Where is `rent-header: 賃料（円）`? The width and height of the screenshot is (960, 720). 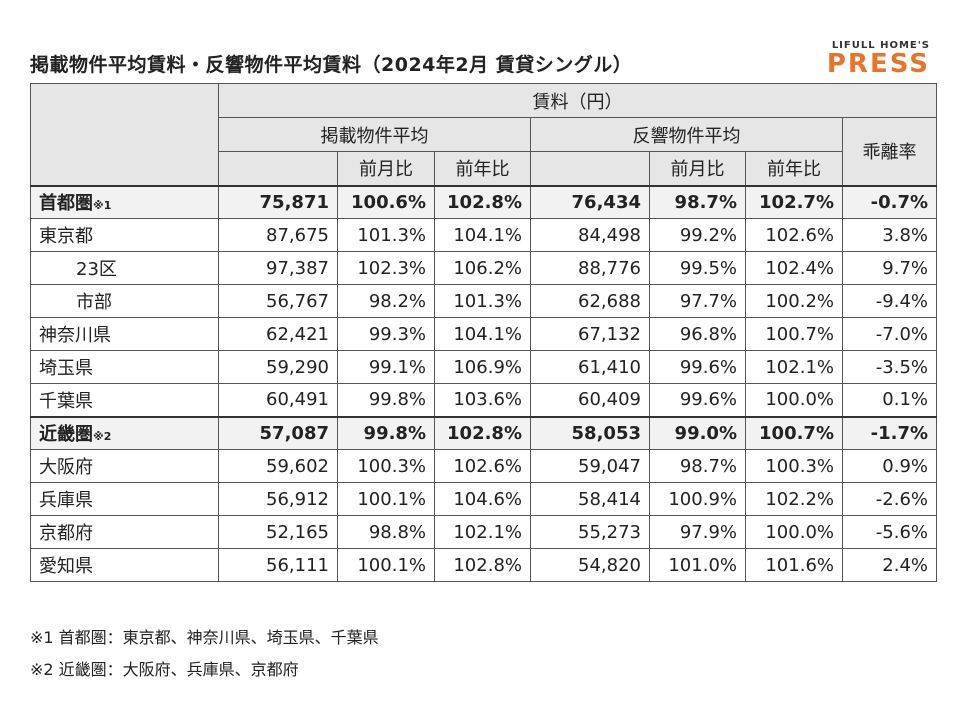 rent-header: 賃料（円） is located at coordinates (577, 100).